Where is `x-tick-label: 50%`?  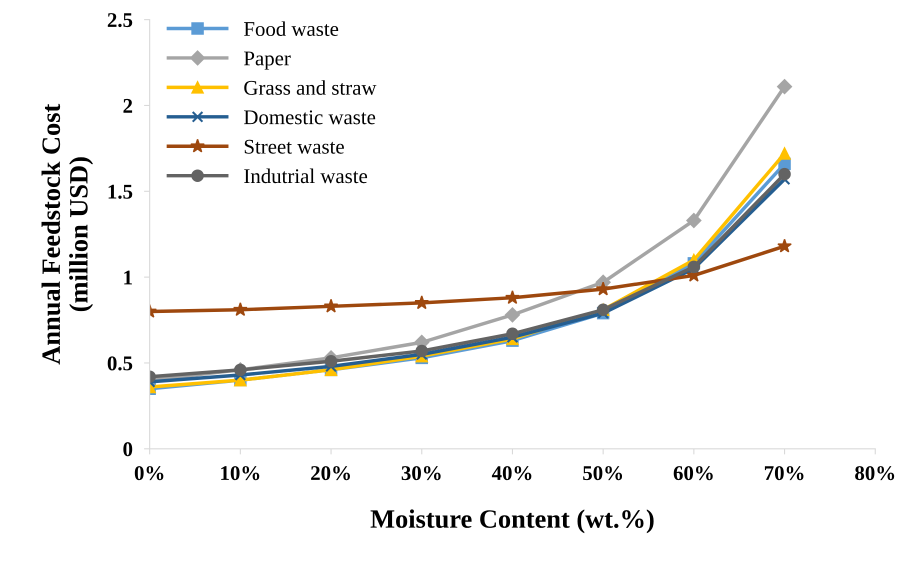 x-tick-label: 50% is located at coordinates (602, 473).